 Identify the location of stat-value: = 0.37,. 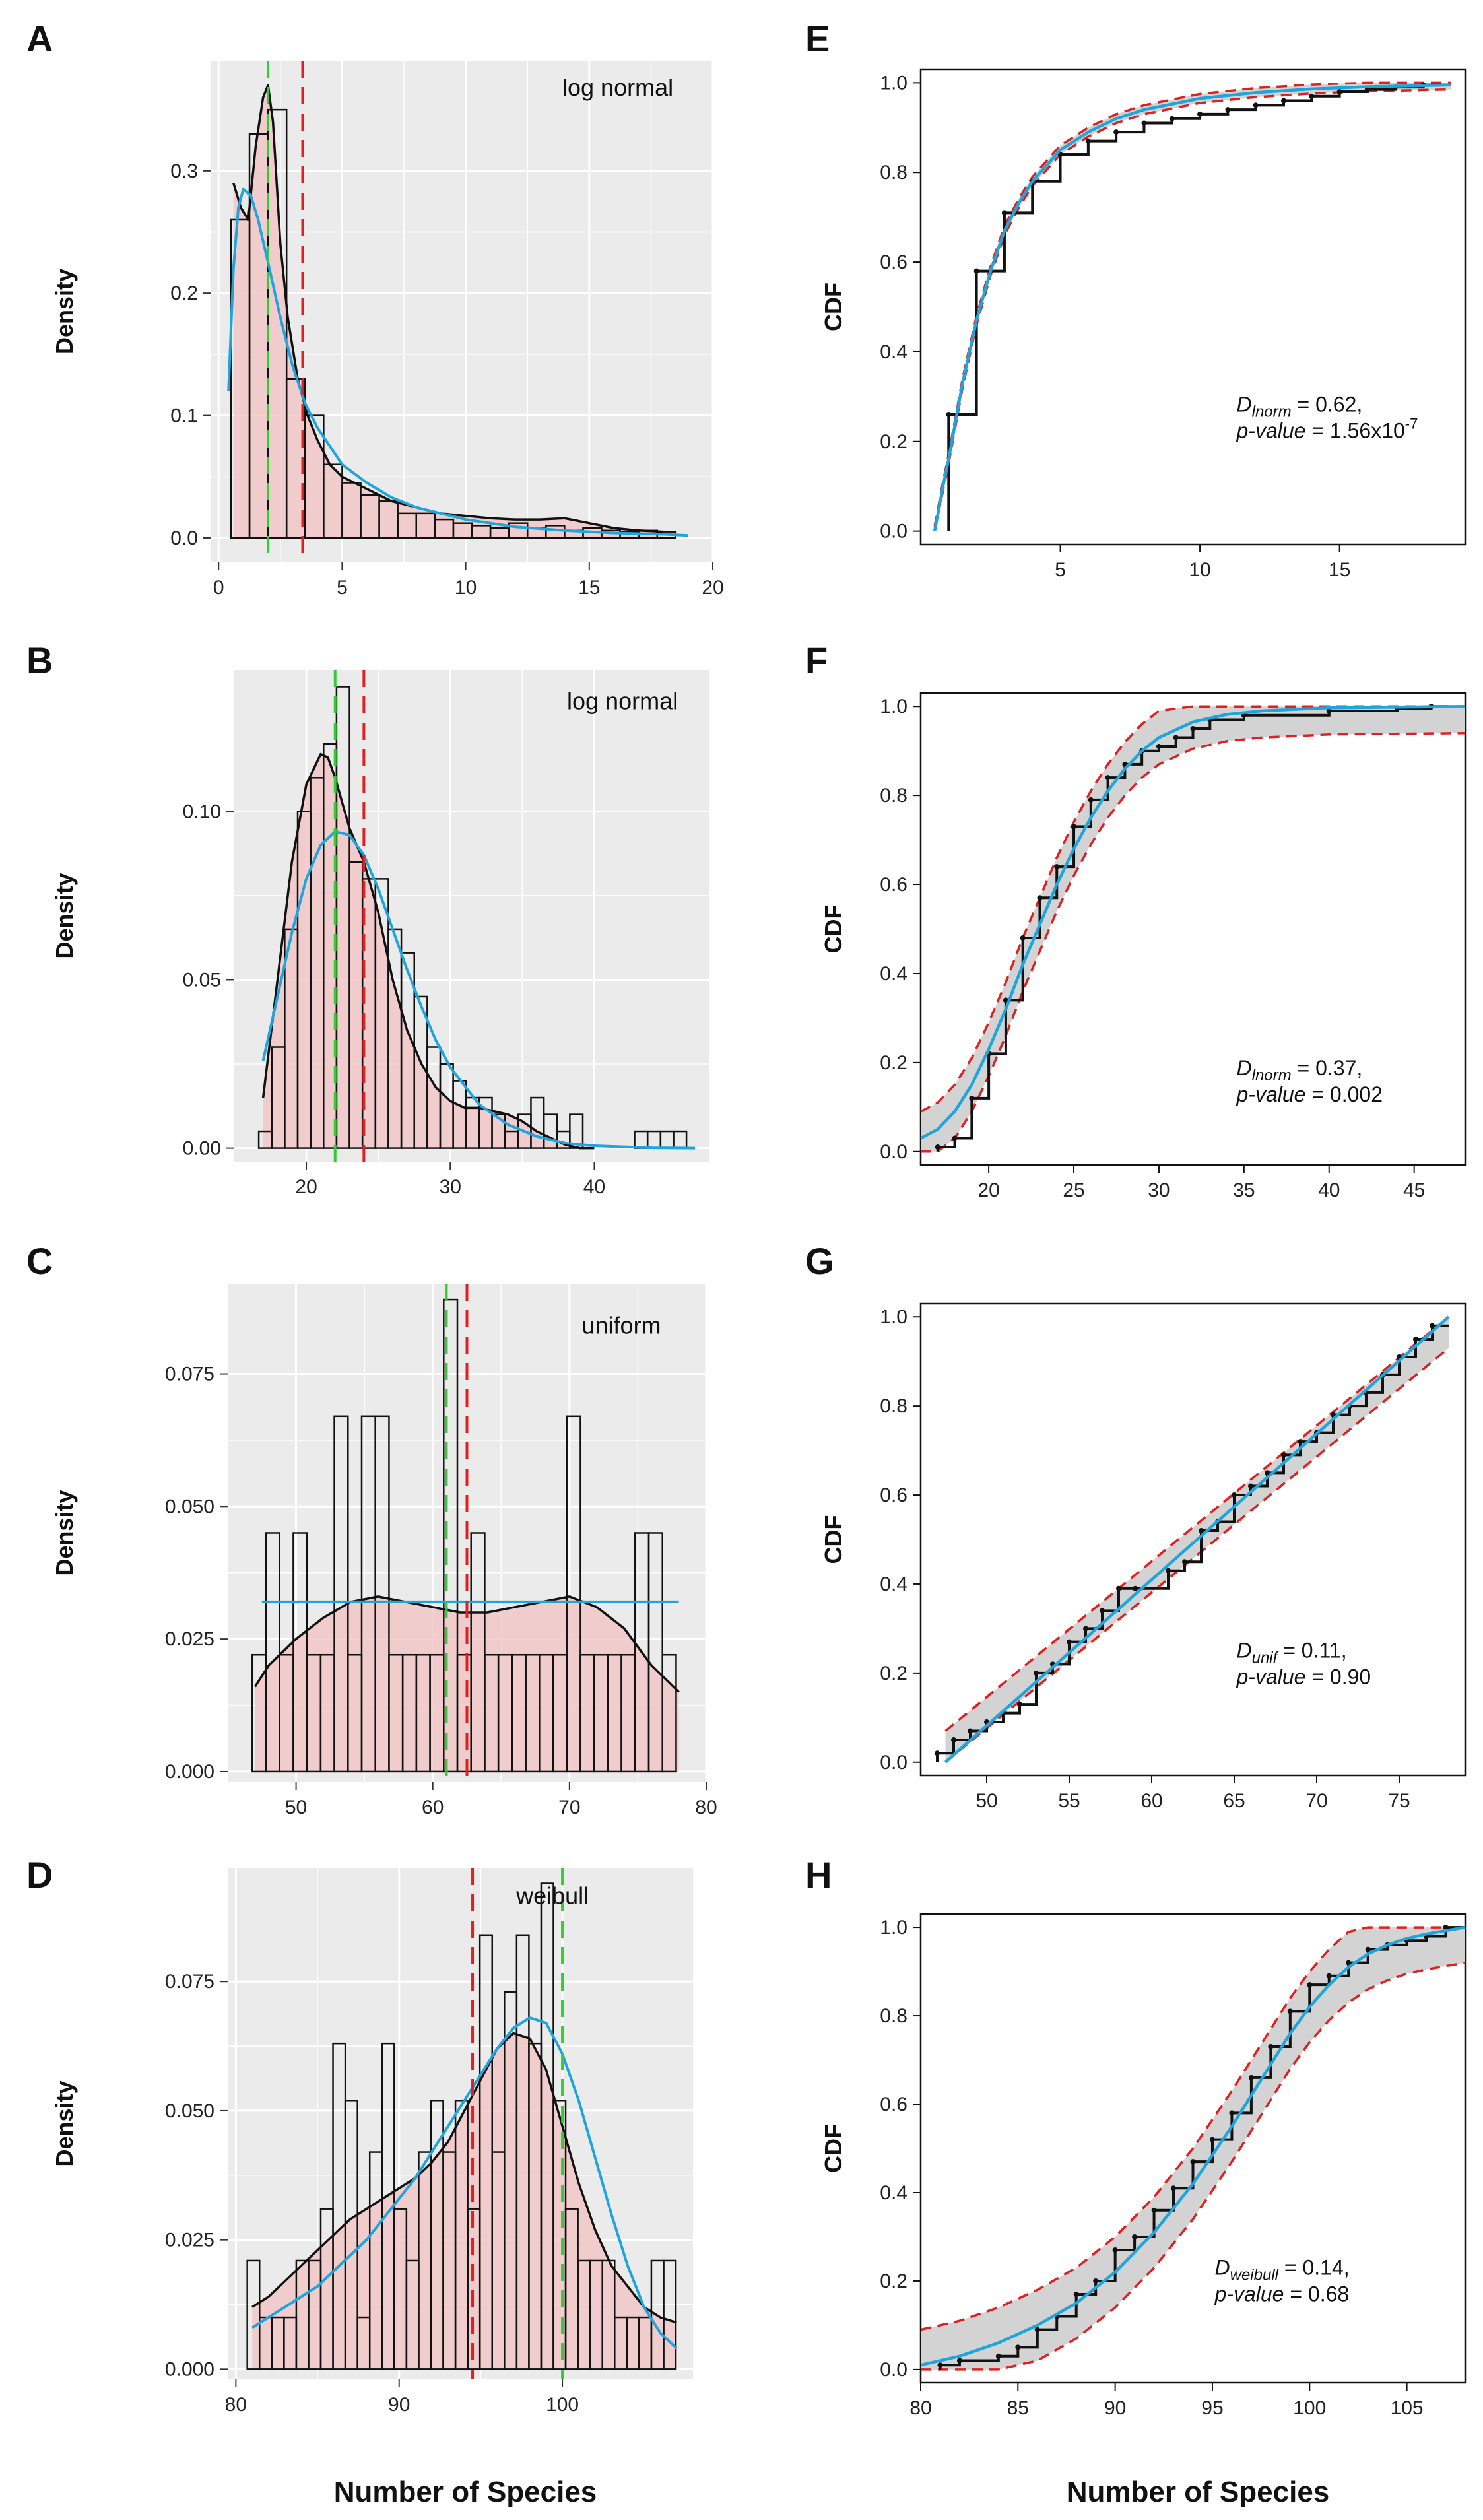
(1327, 1068).